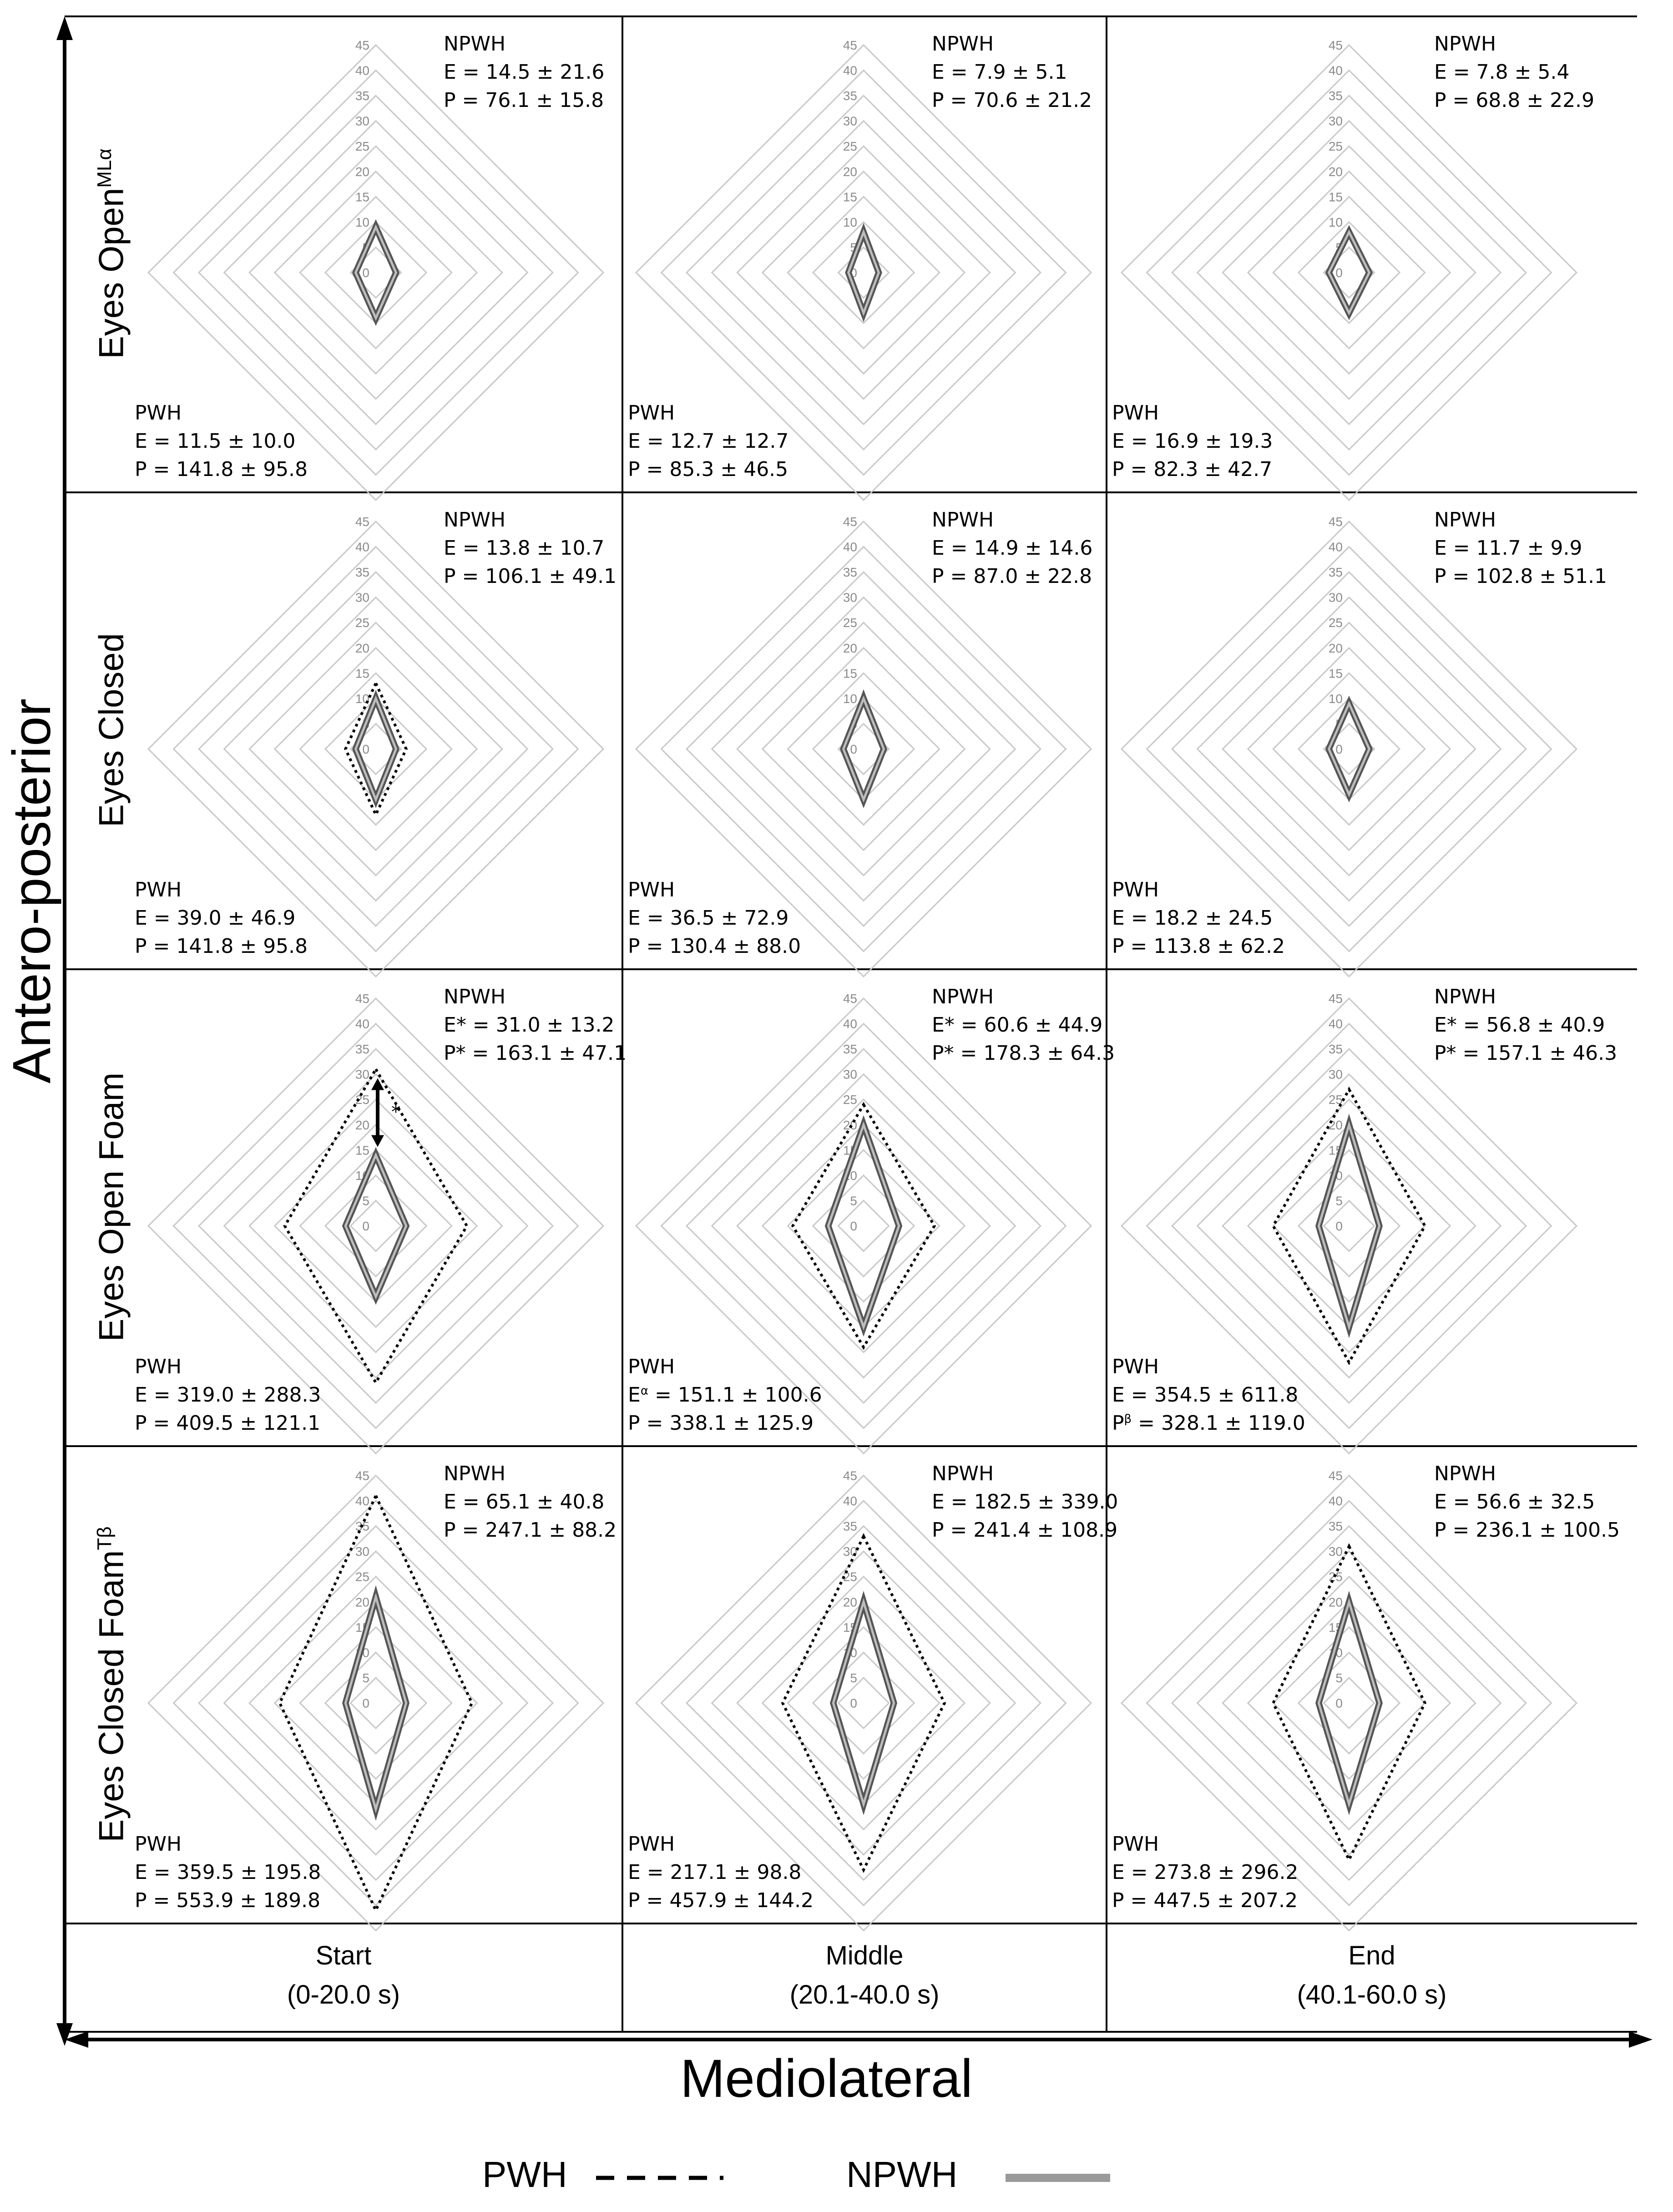 The height and width of the screenshot is (2212, 1673). What do you see at coordinates (1025, 1530) in the screenshot?
I see `npwh-stats-3-1-line-p: P = 241.4 ± 108.9` at bounding box center [1025, 1530].